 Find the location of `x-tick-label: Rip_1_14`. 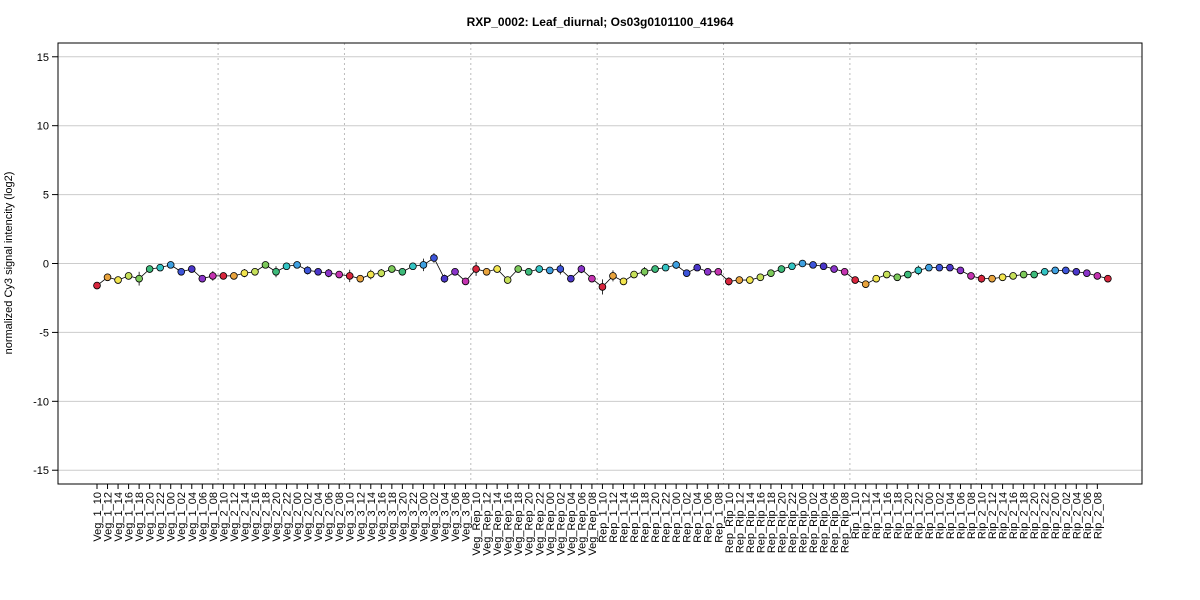

x-tick-label: Rip_1_14 is located at coordinates (877, 515).